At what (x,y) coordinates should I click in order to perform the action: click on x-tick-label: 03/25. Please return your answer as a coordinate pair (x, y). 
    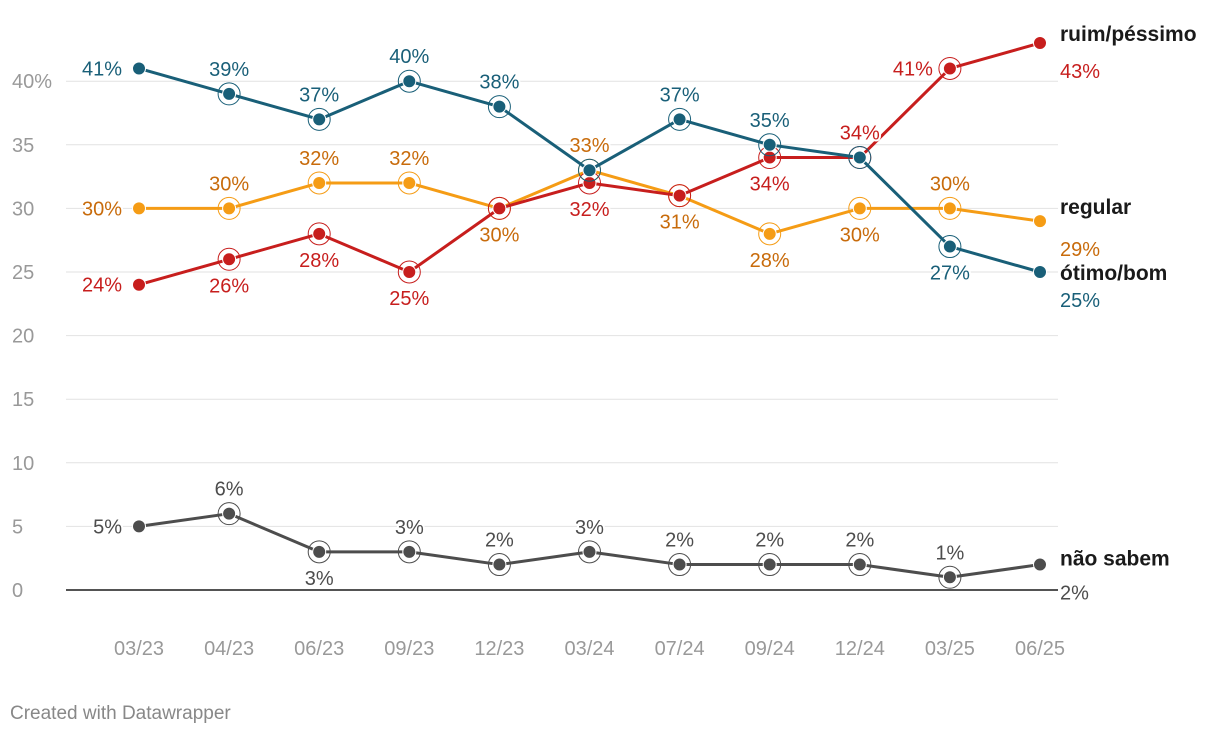
    Looking at the image, I should click on (950, 649).